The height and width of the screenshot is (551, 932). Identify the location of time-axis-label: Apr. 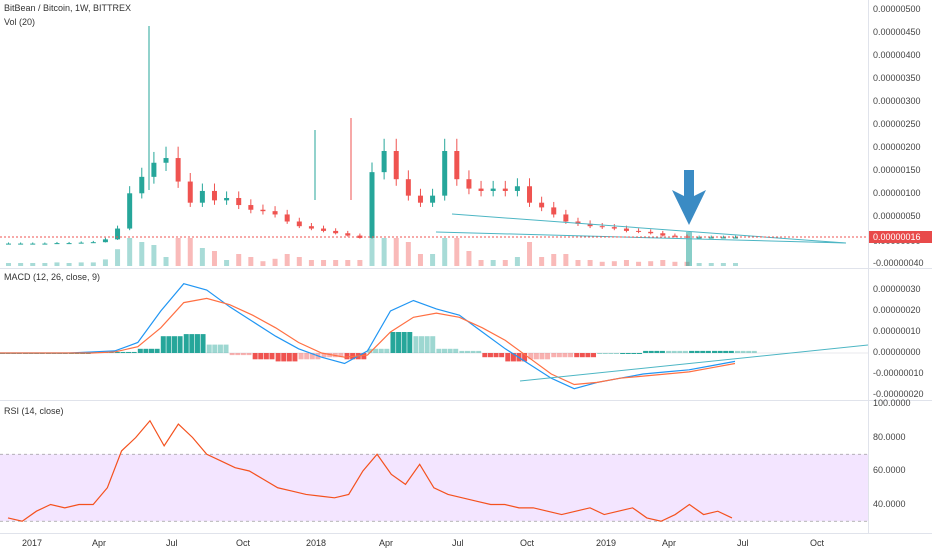
(386, 543).